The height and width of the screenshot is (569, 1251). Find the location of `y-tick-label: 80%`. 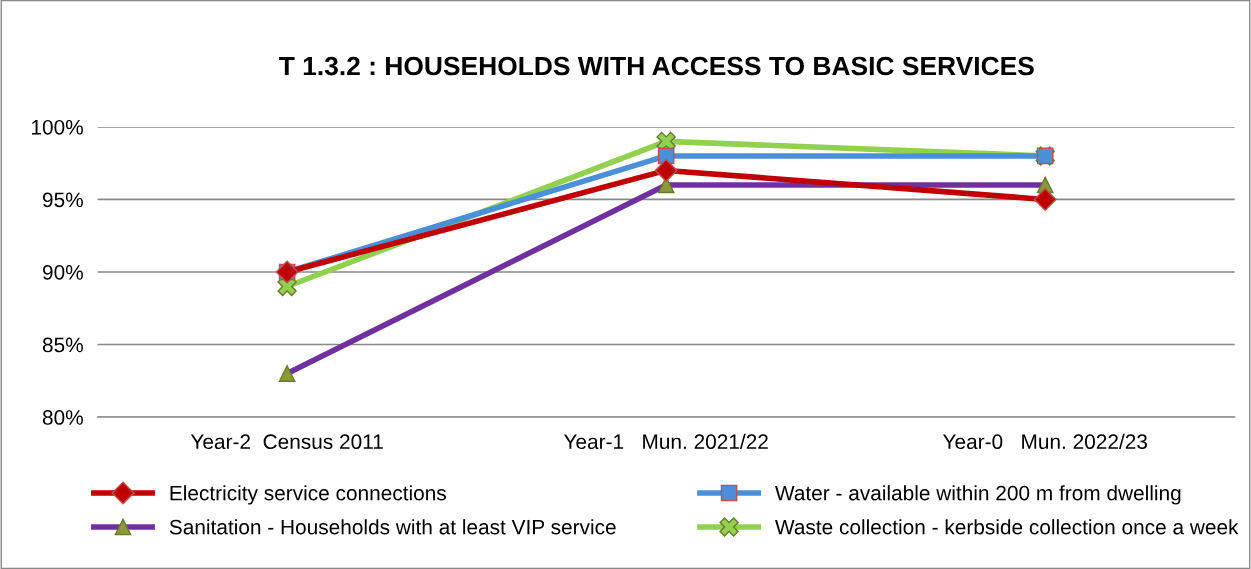

y-tick-label: 80% is located at coordinates (62, 417).